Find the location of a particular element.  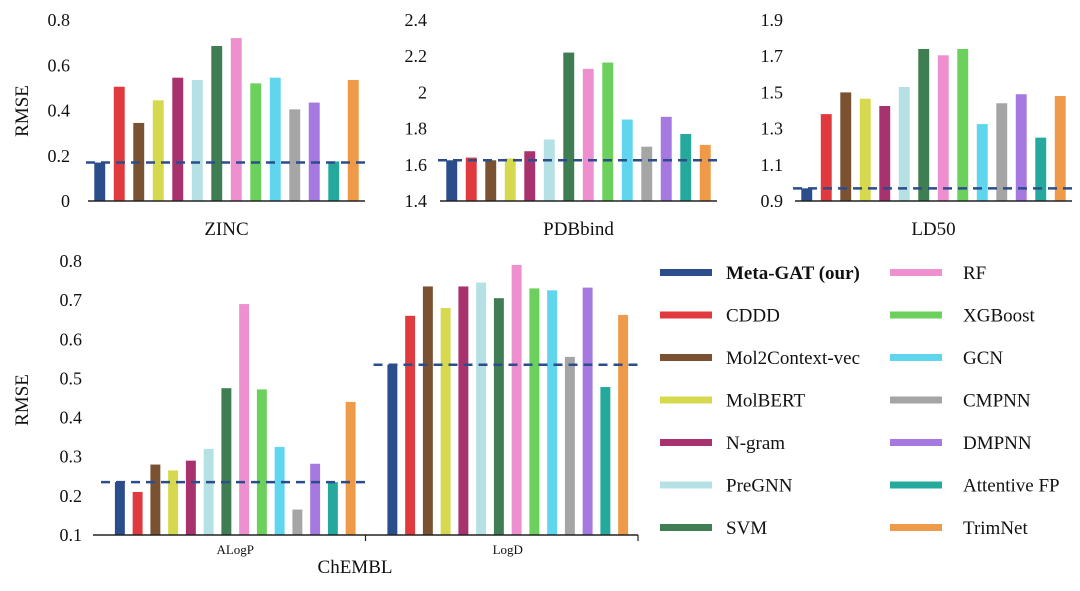

y-tick-label: 0.1 is located at coordinates (71, 535).